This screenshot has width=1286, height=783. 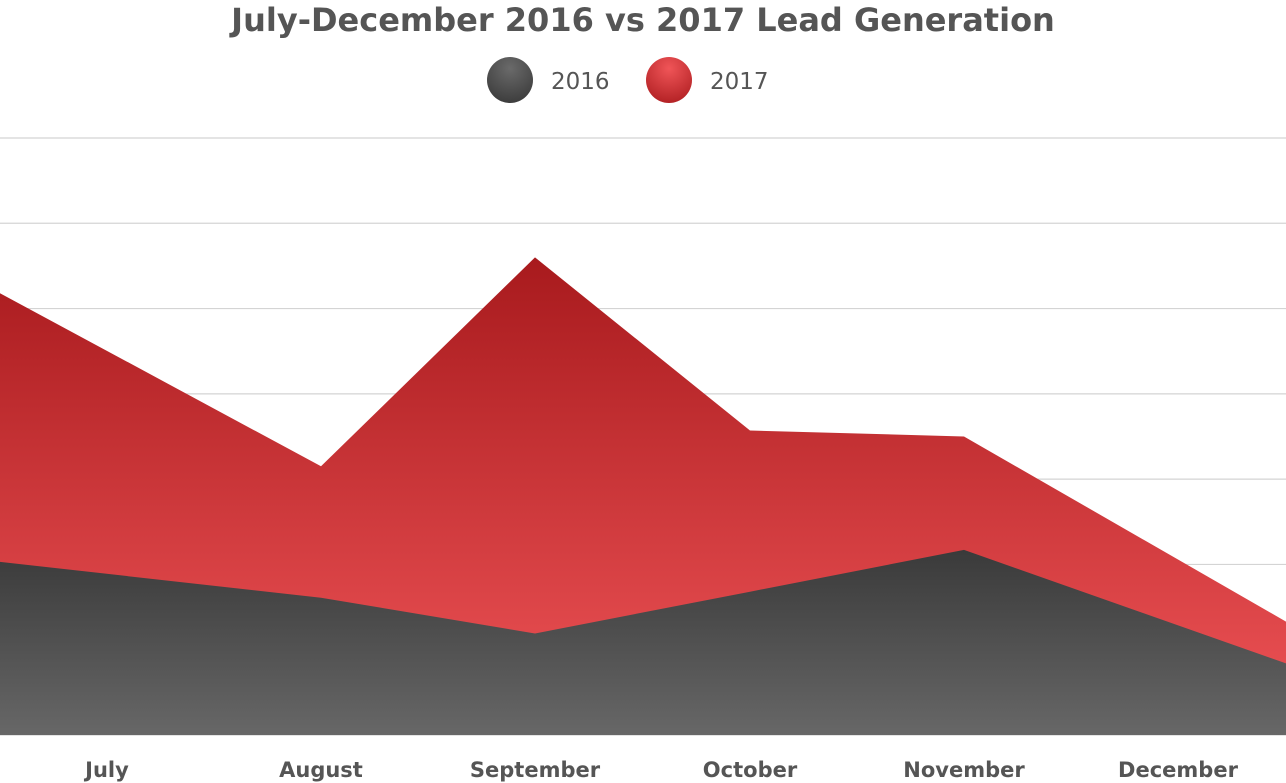 What do you see at coordinates (321, 770) in the screenshot?
I see `x-tick-label-august: August` at bounding box center [321, 770].